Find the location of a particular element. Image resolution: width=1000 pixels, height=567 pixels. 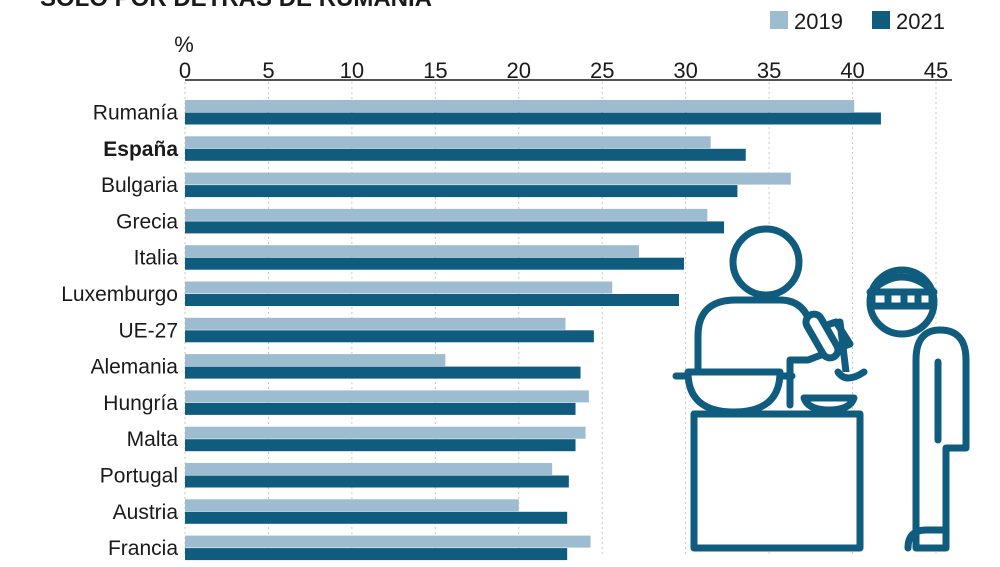

unit-label: % is located at coordinates (184, 44).